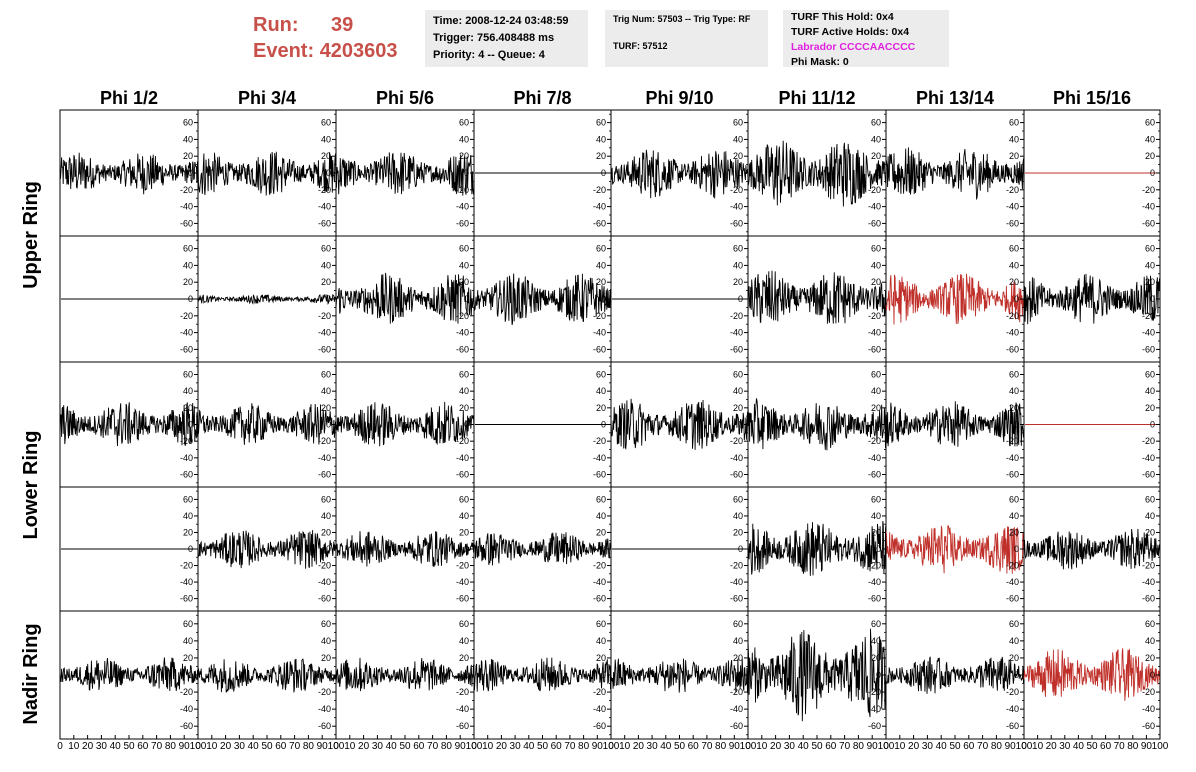 This screenshot has height=772, width=1196. I want to click on run-value: 39, so click(342, 25).